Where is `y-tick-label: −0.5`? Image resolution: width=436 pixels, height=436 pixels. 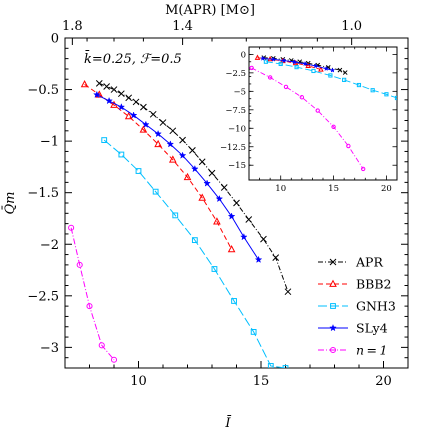 y-tick-label: −0.5 is located at coordinates (43, 90).